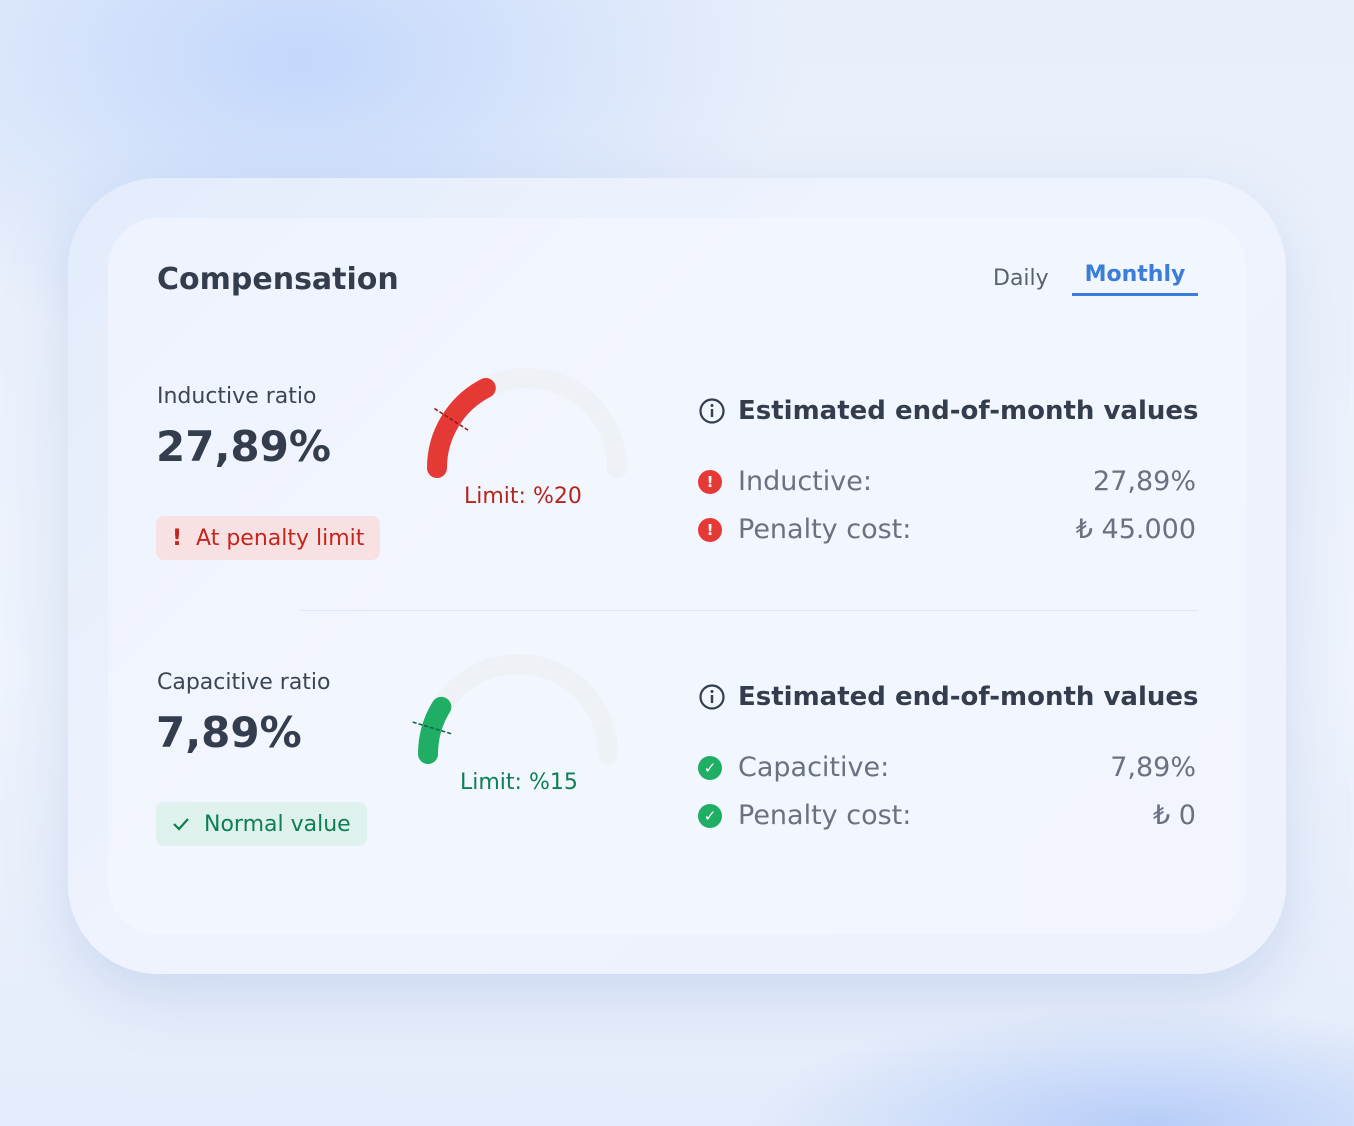 Image resolution: width=1354 pixels, height=1126 pixels. I want to click on inductive-label: Inductive ratio, so click(237, 396).